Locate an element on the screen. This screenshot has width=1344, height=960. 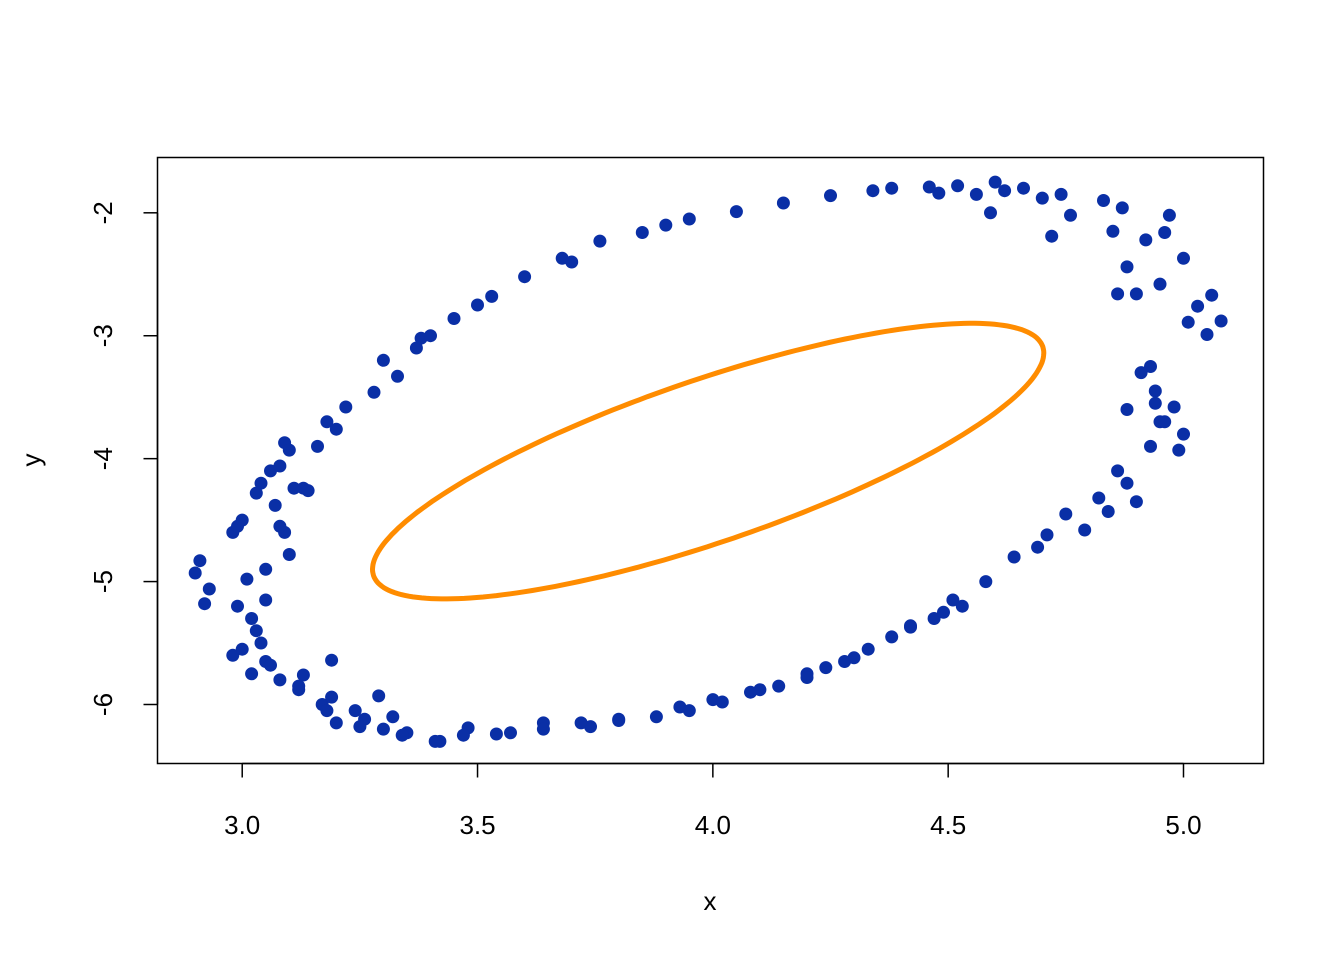
y-axis: -2 -3 -4 -5 -6 is located at coordinates (123, 458).